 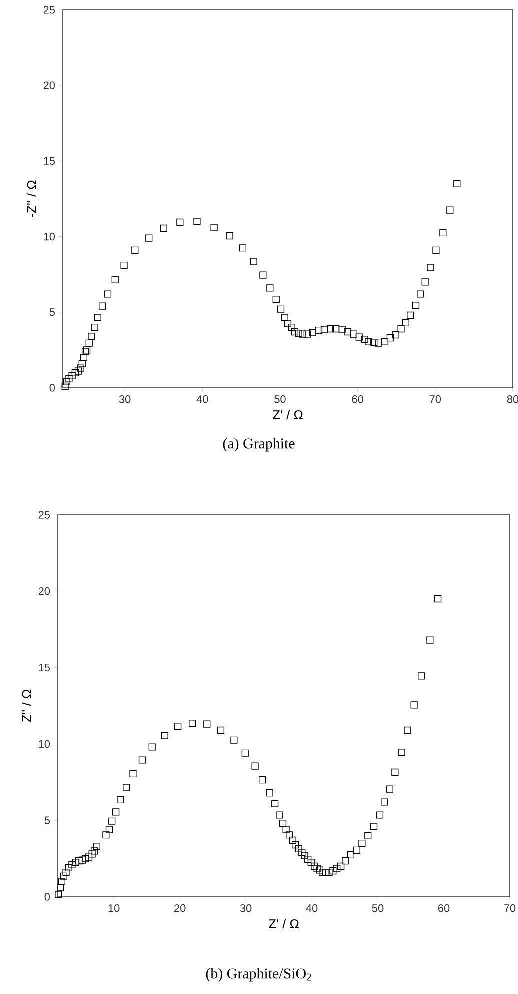 I want to click on text: (b) Graphite/SiO$_{2}$, so click(x=259, y=975).